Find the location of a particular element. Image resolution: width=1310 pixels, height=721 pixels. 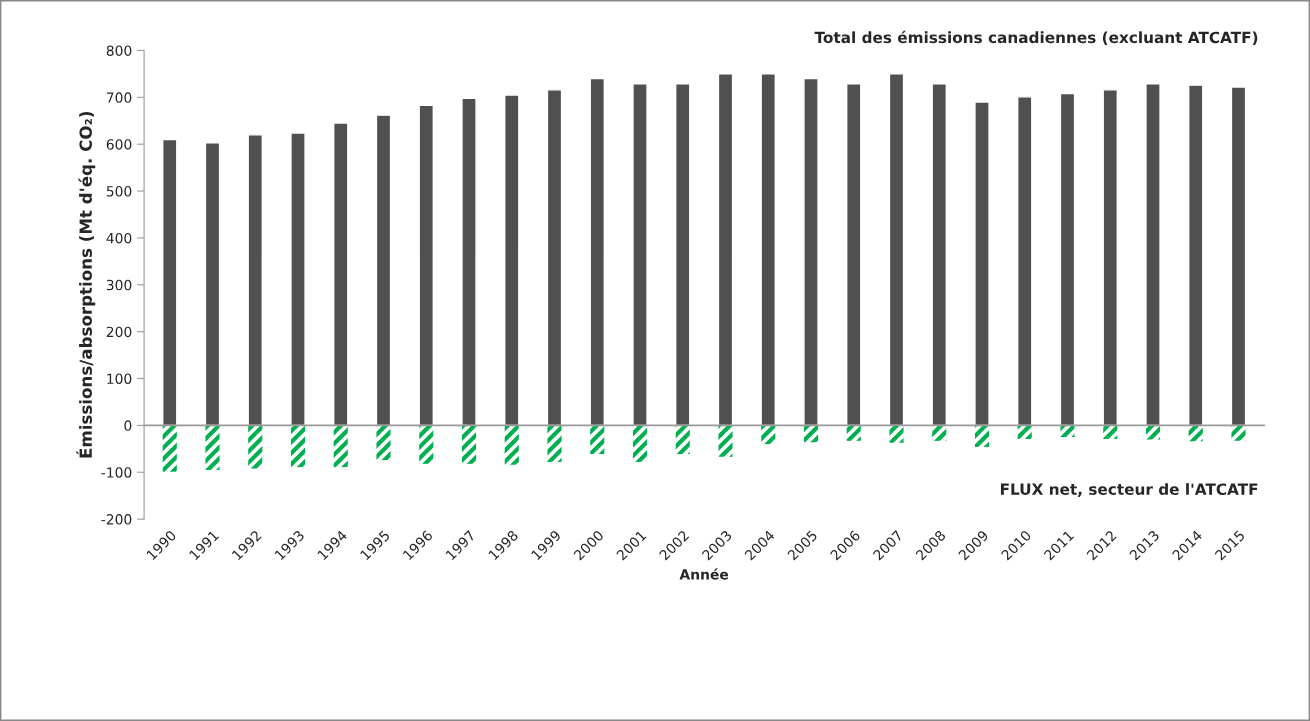

y-tick-label: 0 is located at coordinates (128, 425).